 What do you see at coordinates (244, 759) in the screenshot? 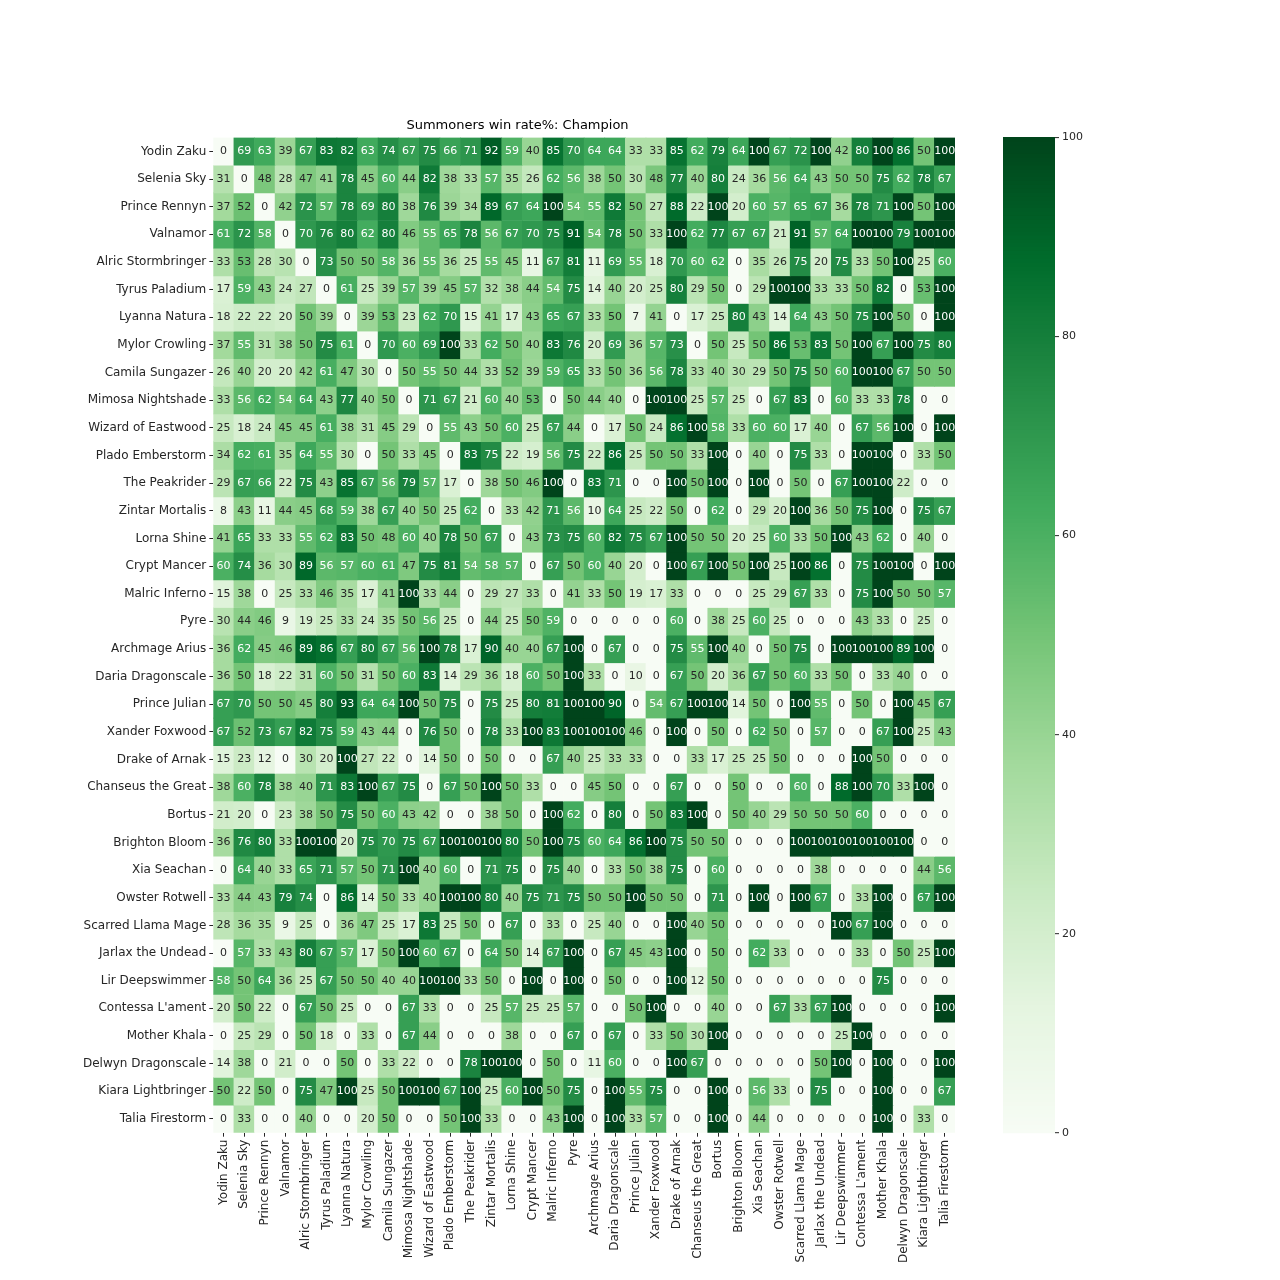
I see `data-label: 23` at bounding box center [244, 759].